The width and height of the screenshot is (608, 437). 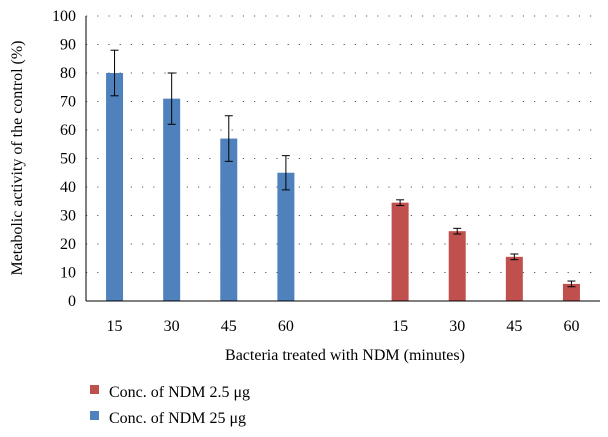 I want to click on x-axis-title: Bacteria treated with NDM (minutes), so click(x=345, y=355).